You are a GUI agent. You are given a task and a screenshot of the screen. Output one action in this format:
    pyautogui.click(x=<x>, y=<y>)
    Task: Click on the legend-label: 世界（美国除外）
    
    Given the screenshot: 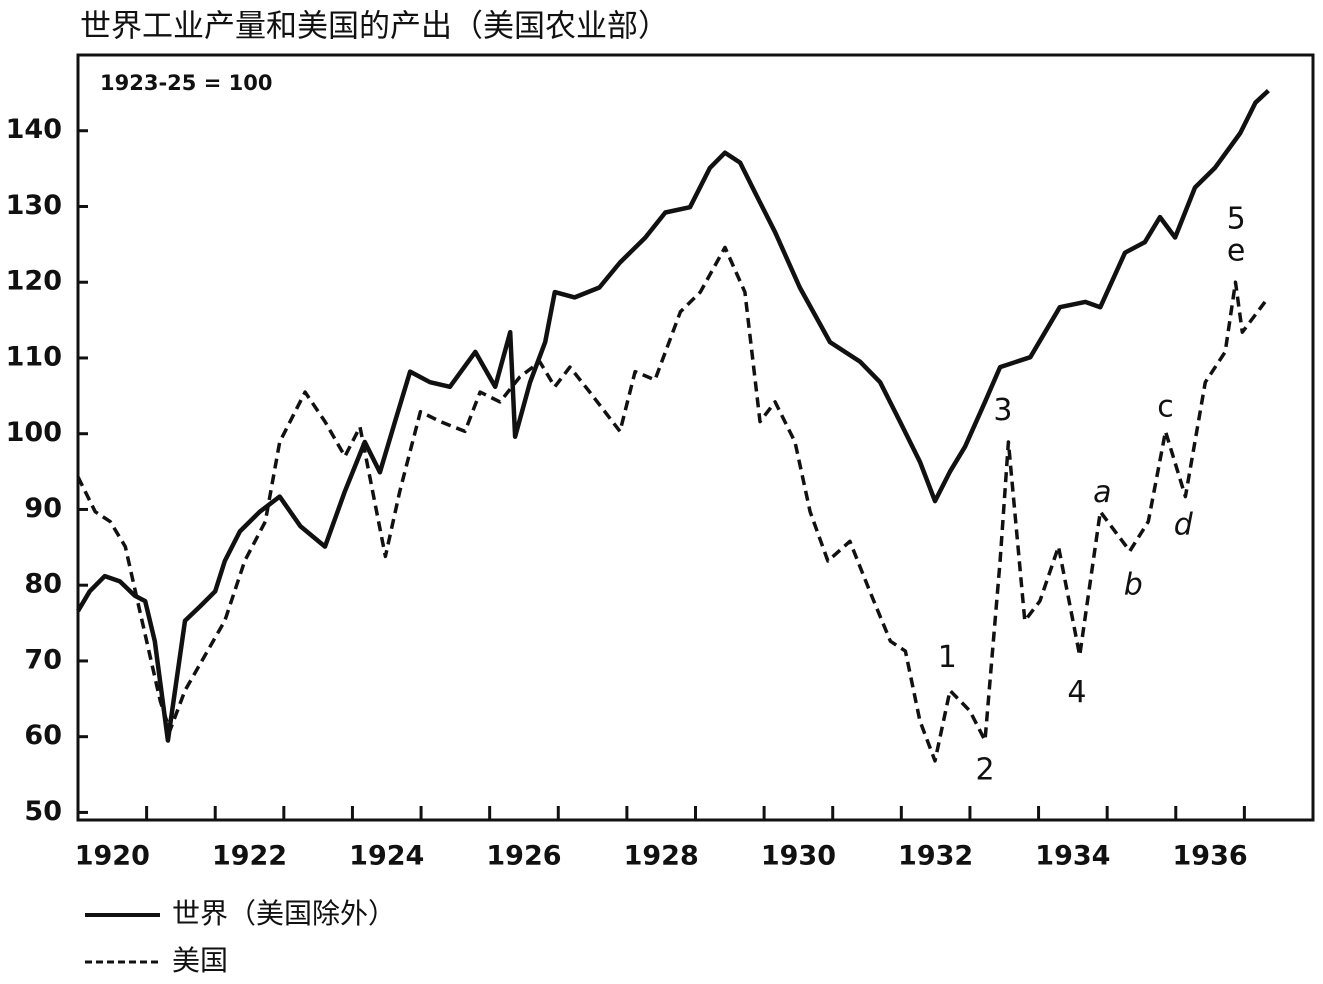 What is the action you would take?
    pyautogui.click(x=284, y=913)
    